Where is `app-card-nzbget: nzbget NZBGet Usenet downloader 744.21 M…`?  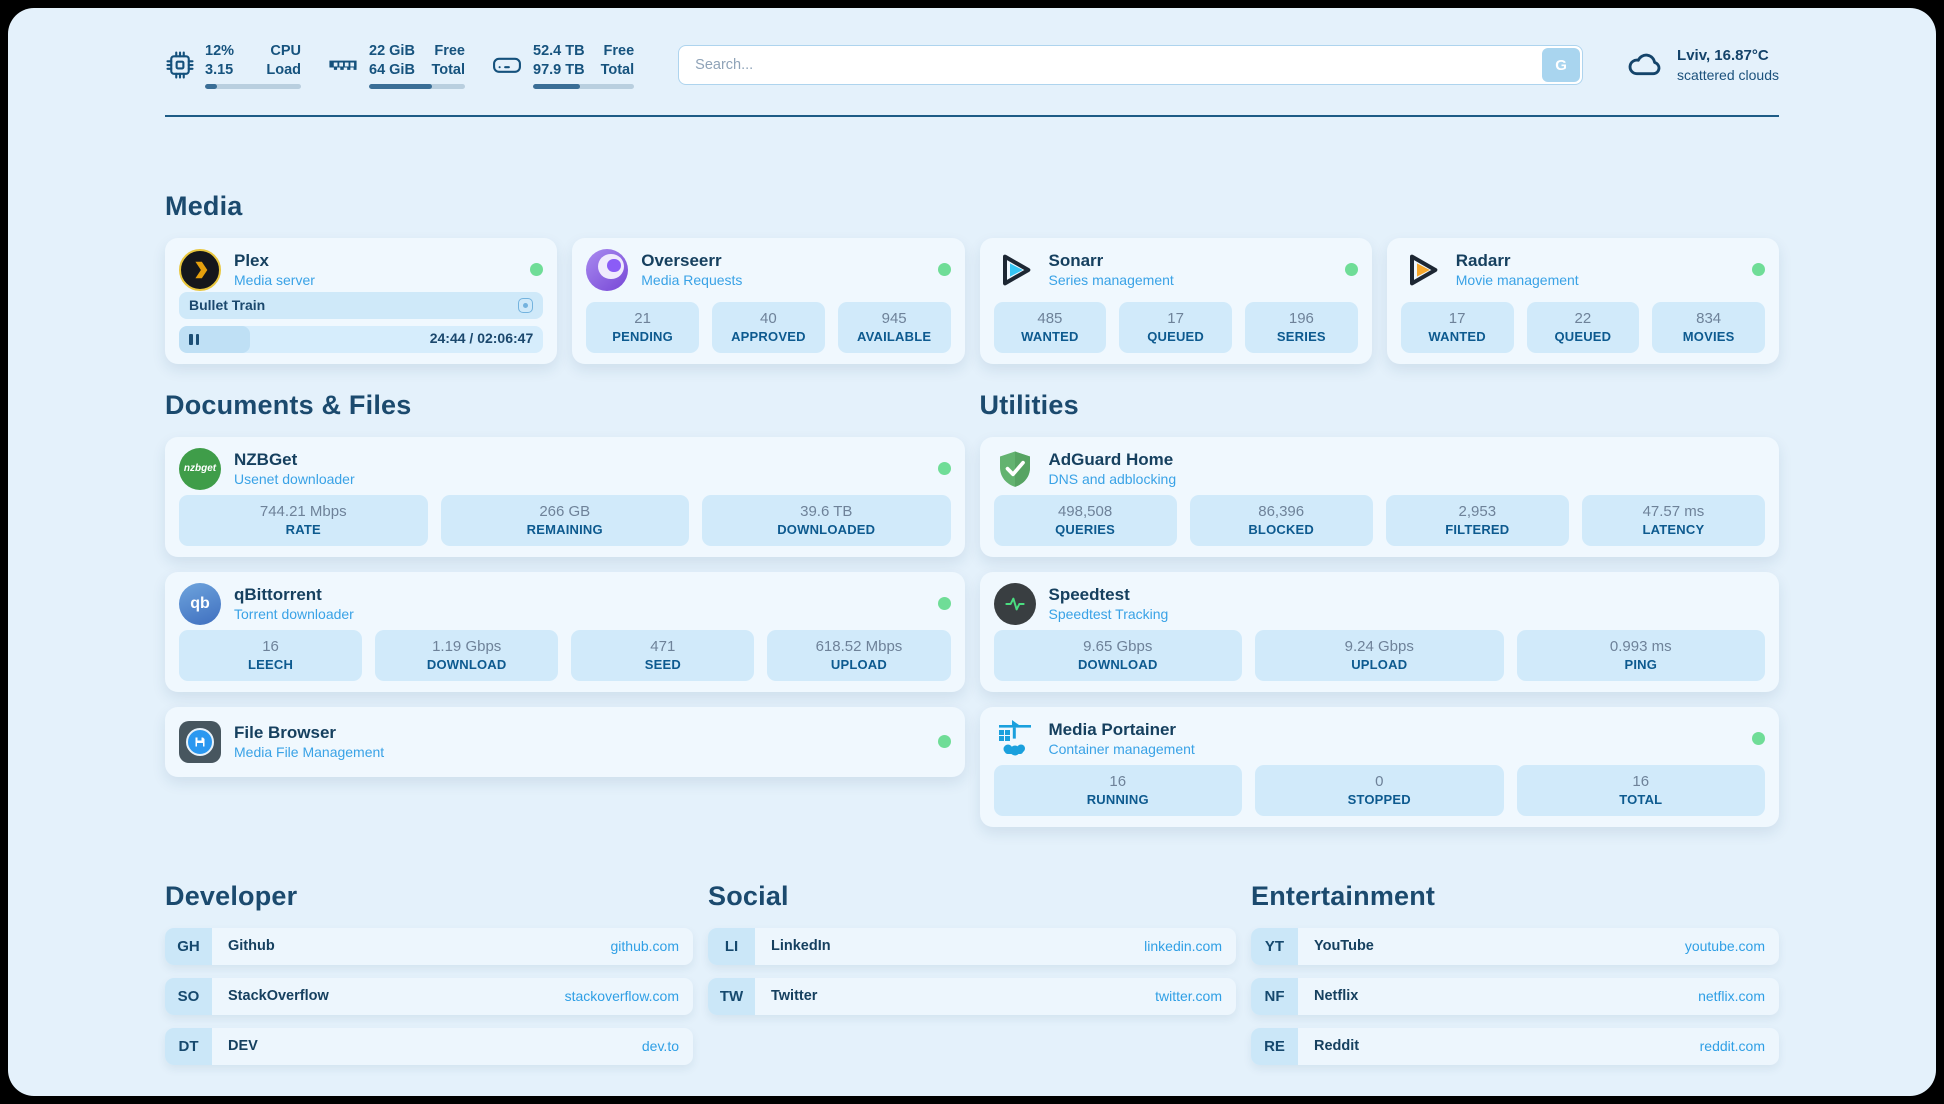 app-card-nzbget: nzbget NZBGet Usenet downloader 744.21 M… is located at coordinates (565, 496).